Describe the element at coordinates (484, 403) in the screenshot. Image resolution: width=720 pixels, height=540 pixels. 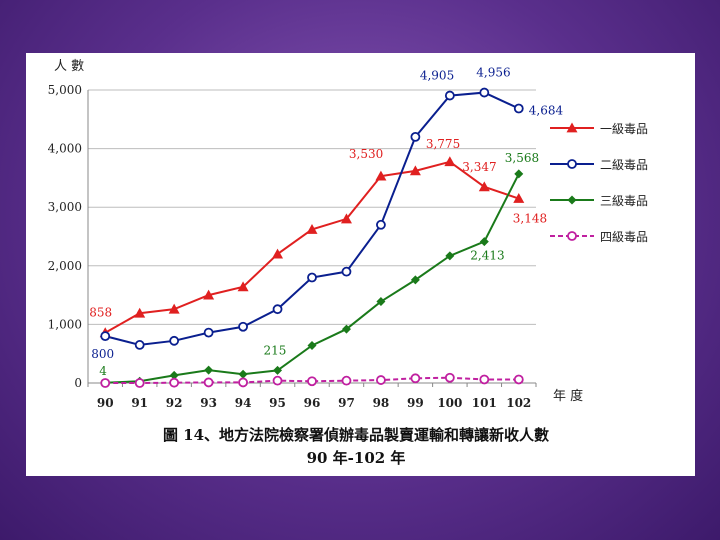
I see `x-tick-label: 101` at that location.